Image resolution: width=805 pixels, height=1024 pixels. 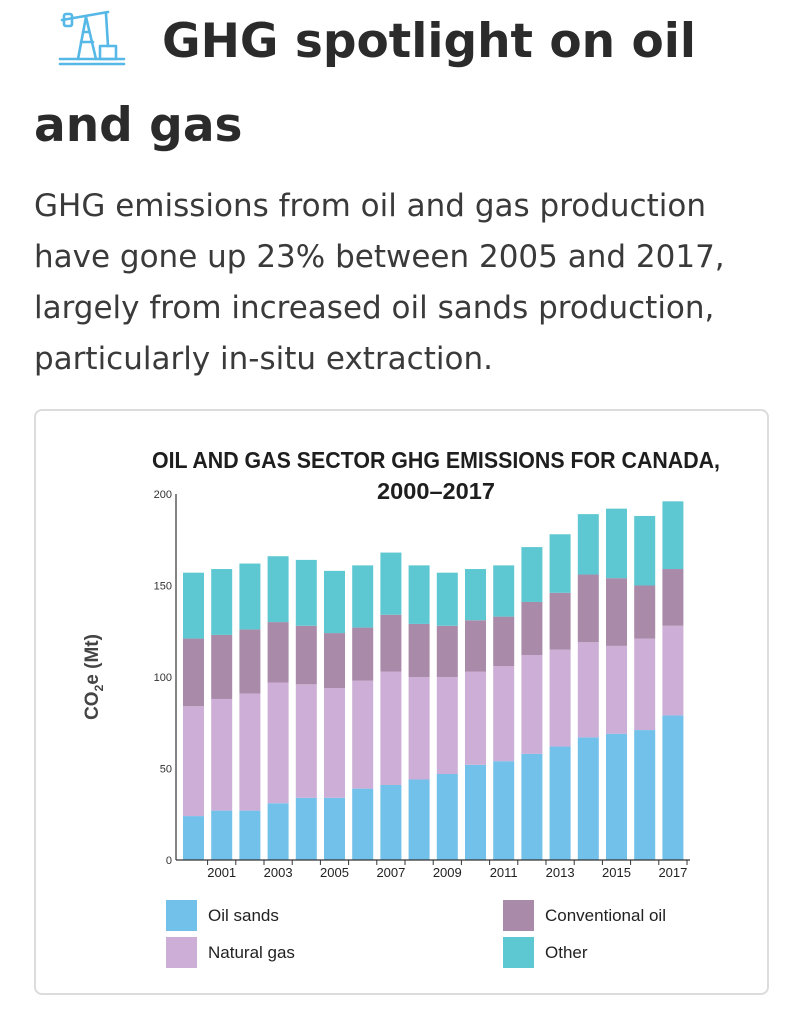 I want to click on legend-label-other: Other, so click(x=566, y=952).